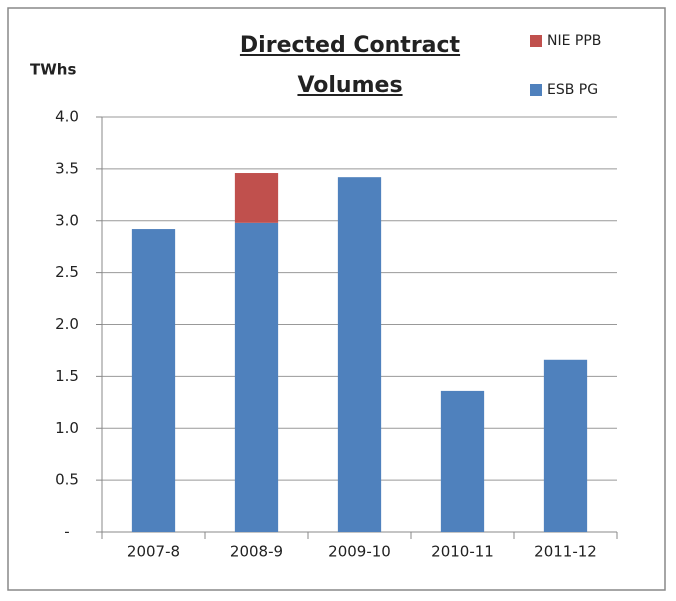  What do you see at coordinates (574, 41) in the screenshot?
I see `legend-label: NIE PPB` at bounding box center [574, 41].